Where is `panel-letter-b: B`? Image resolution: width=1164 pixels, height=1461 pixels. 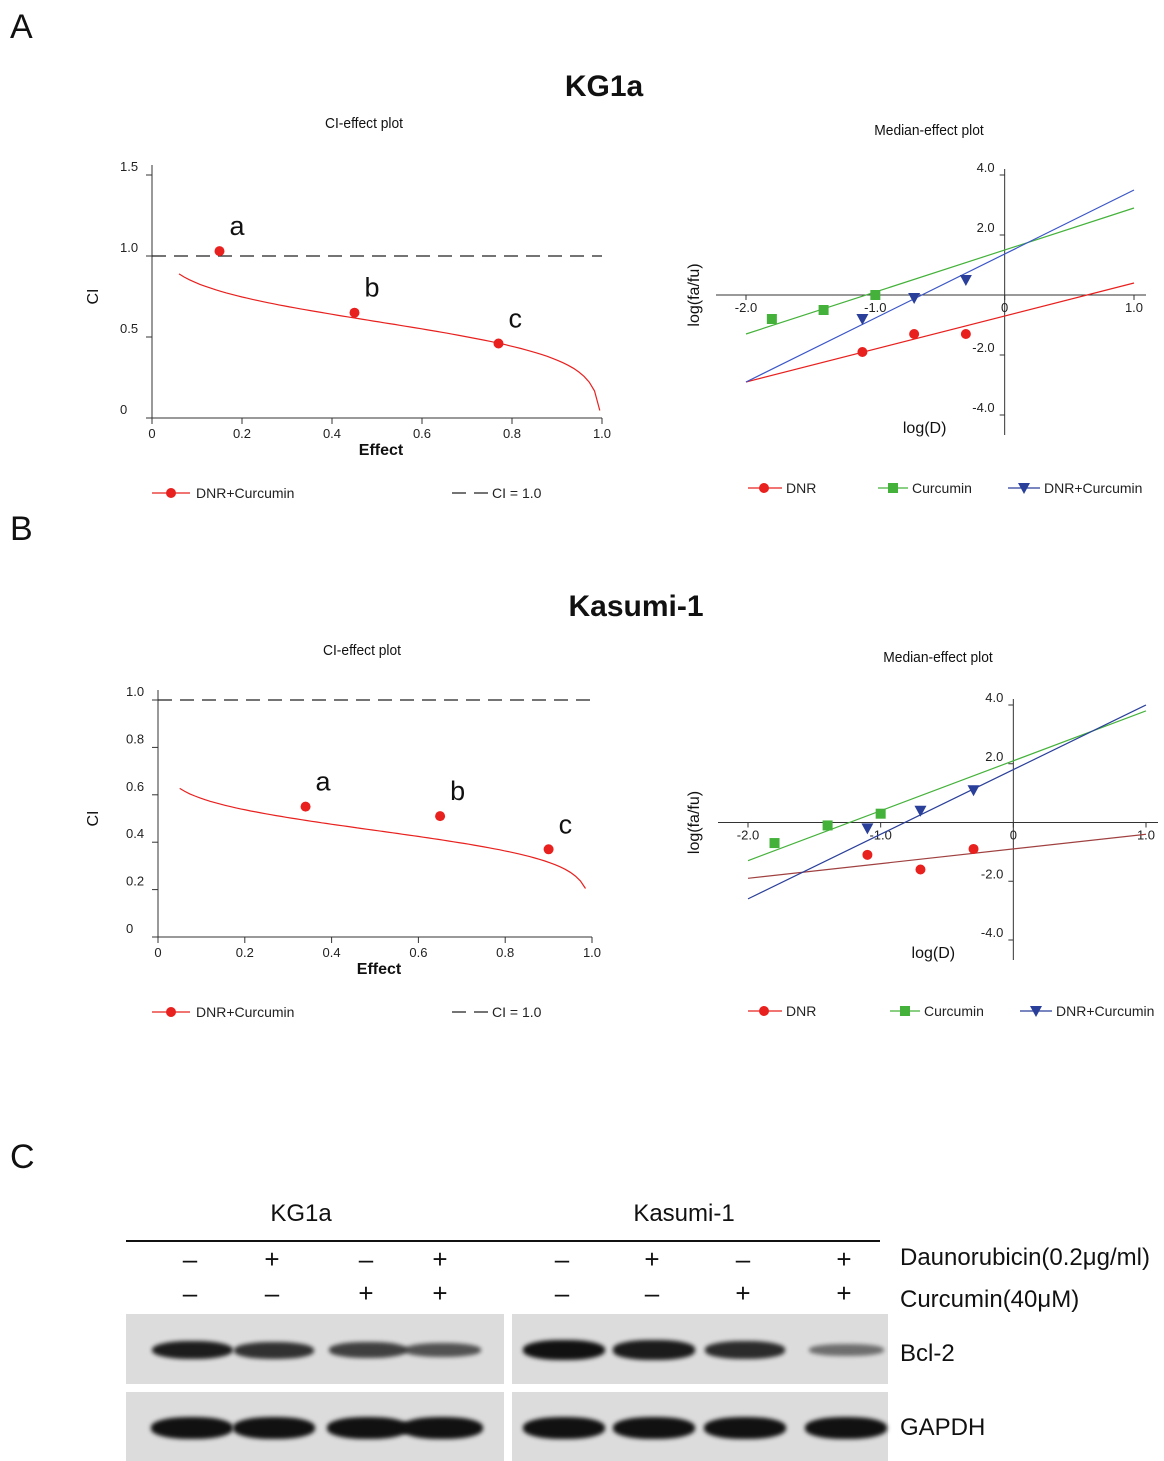 panel-letter-b: B is located at coordinates (21, 529).